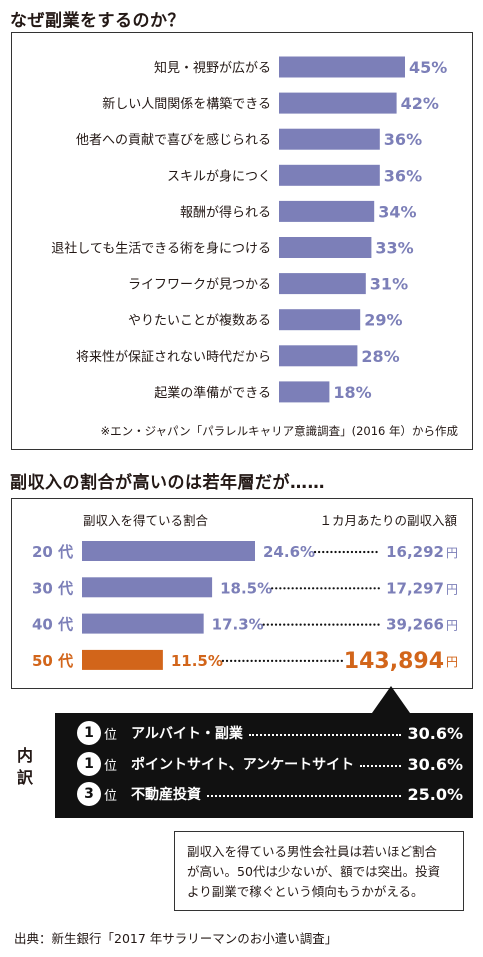 The width and height of the screenshot is (483, 957). I want to click on age-label: 50 代, so click(52, 661).